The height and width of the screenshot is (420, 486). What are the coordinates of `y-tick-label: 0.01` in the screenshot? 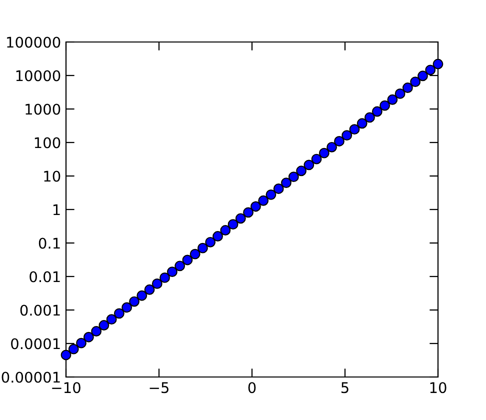 It's located at (45, 276).